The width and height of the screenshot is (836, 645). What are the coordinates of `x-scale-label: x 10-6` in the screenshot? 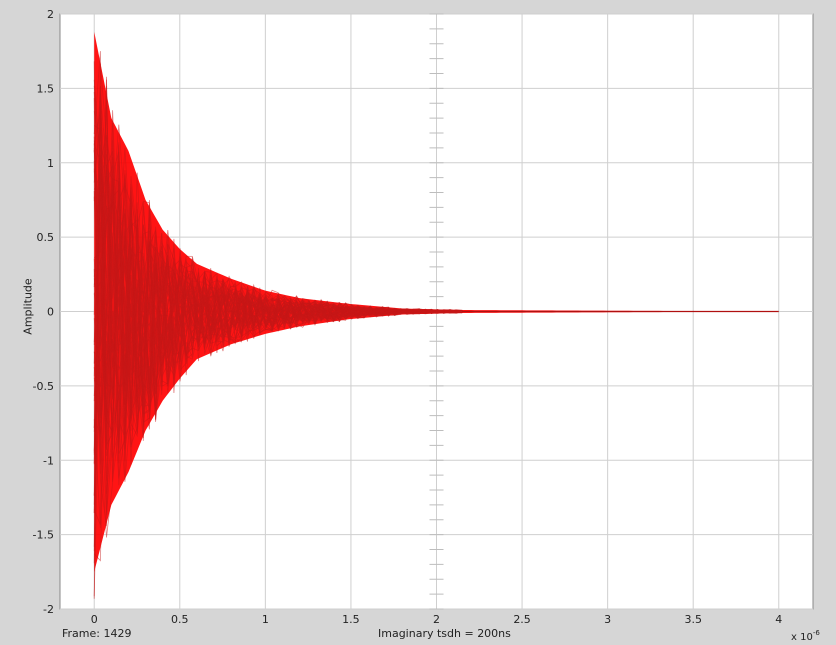 It's located at (805, 636).